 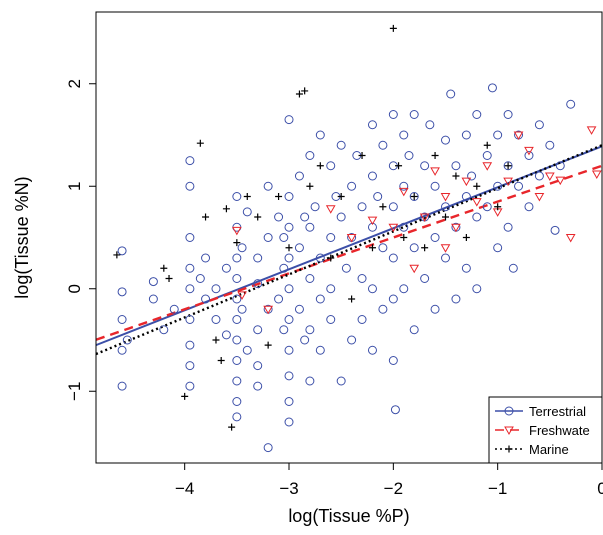 I want to click on legend-box, so click(x=545, y=430).